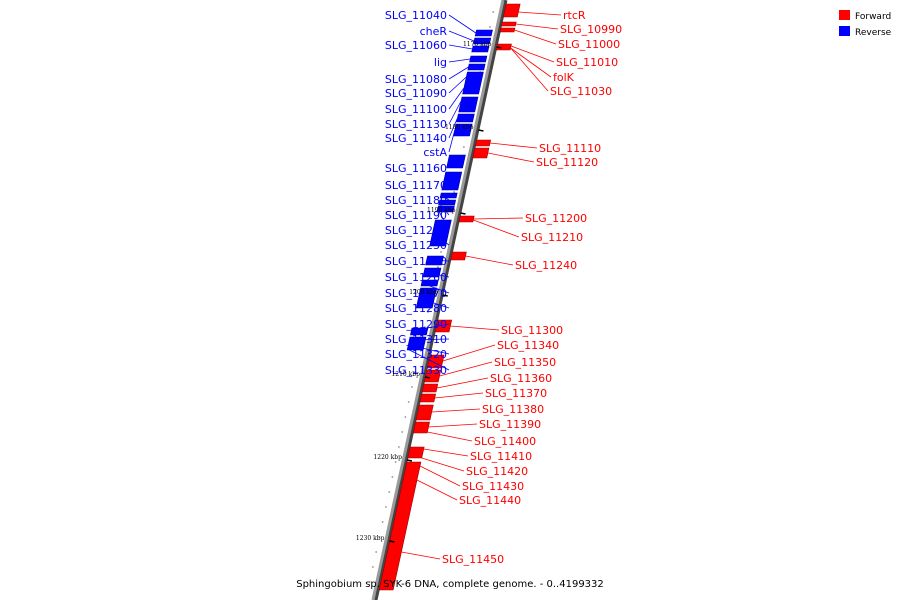 Image resolution: width=900 pixels, height=600 pixels. What do you see at coordinates (416, 45) in the screenshot?
I see `reverse-gene-label: SLG_11060` at bounding box center [416, 45].